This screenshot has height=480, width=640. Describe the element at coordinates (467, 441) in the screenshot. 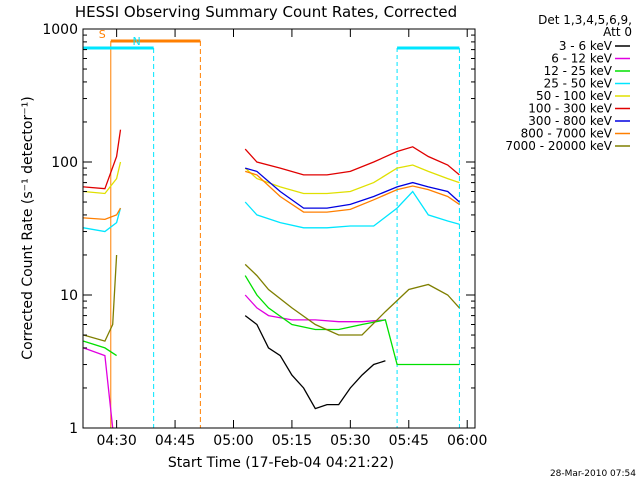

I see `x-tick-label: 06:00` at that location.